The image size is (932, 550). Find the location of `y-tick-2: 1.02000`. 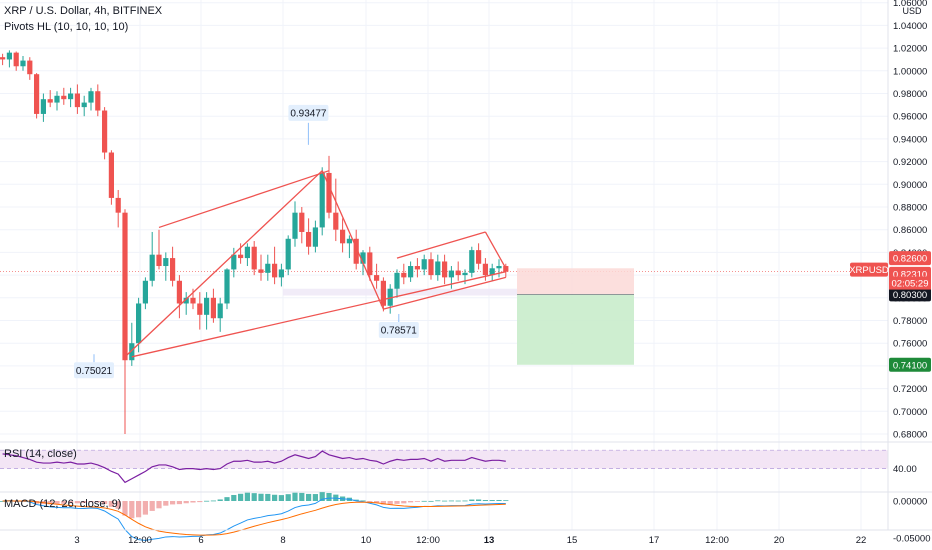

y-tick-2: 1.02000 is located at coordinates (910, 49).